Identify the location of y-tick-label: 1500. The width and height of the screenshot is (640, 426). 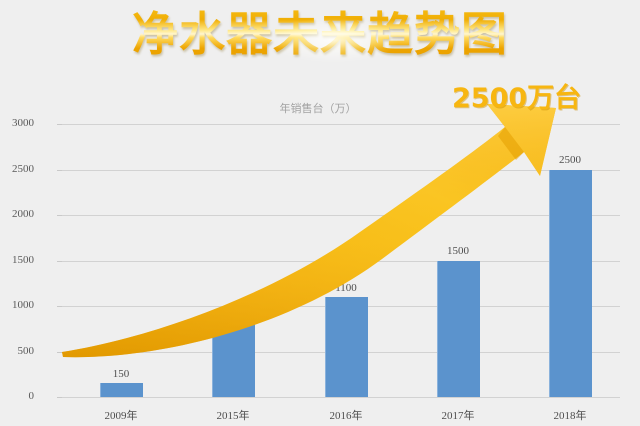
(23, 259).